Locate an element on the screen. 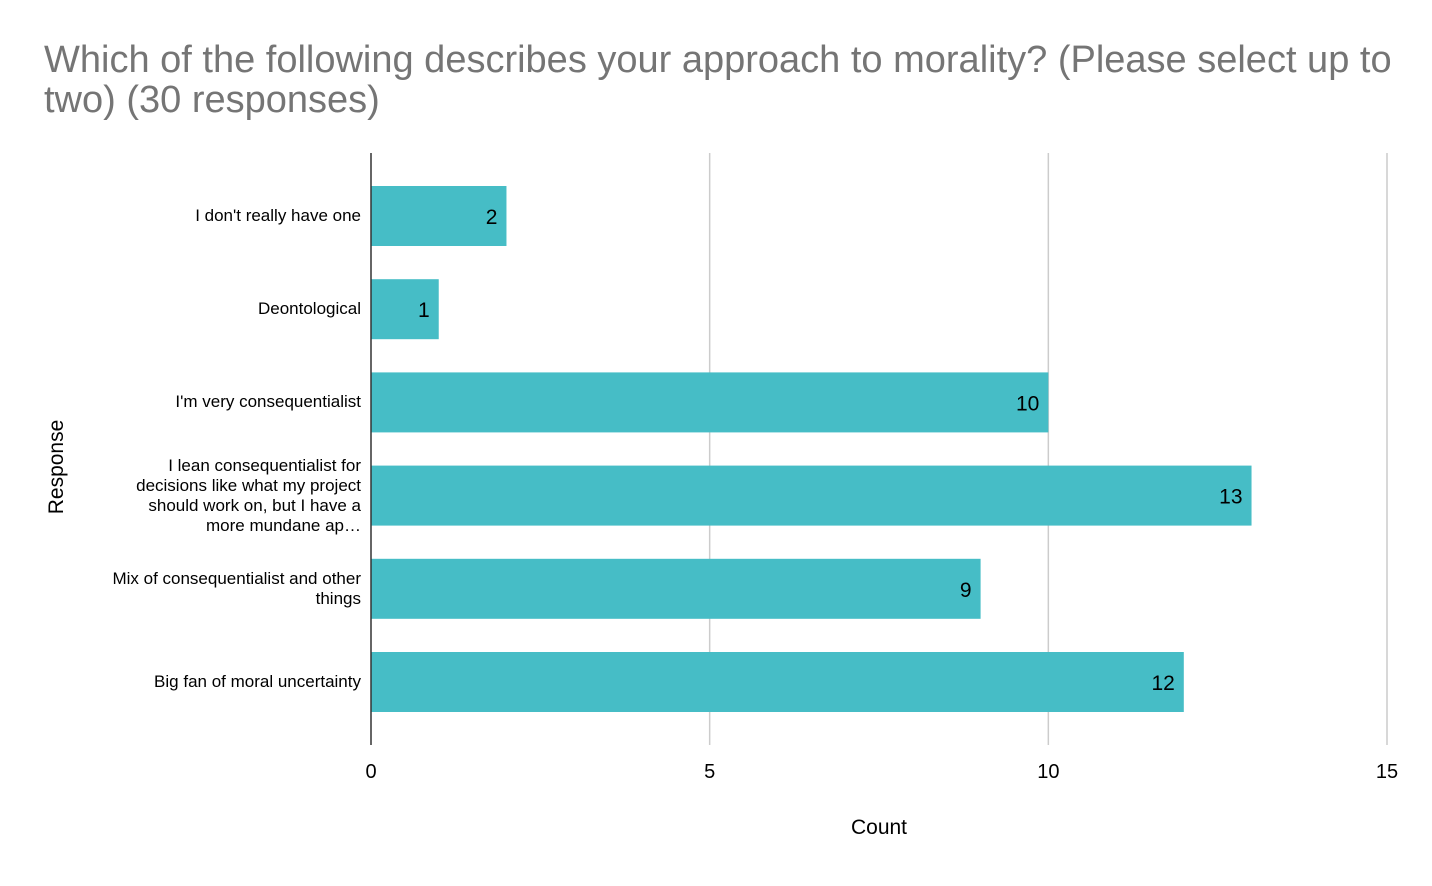 The width and height of the screenshot is (1432, 886). bar-value-label: 2 is located at coordinates (492, 217).